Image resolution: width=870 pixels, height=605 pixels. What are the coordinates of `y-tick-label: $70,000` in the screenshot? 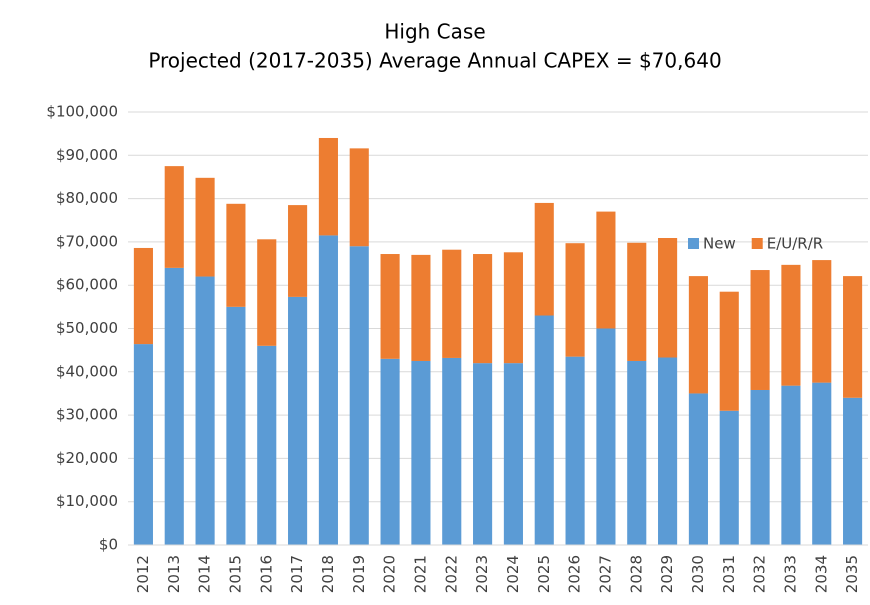 It's located at (87, 241).